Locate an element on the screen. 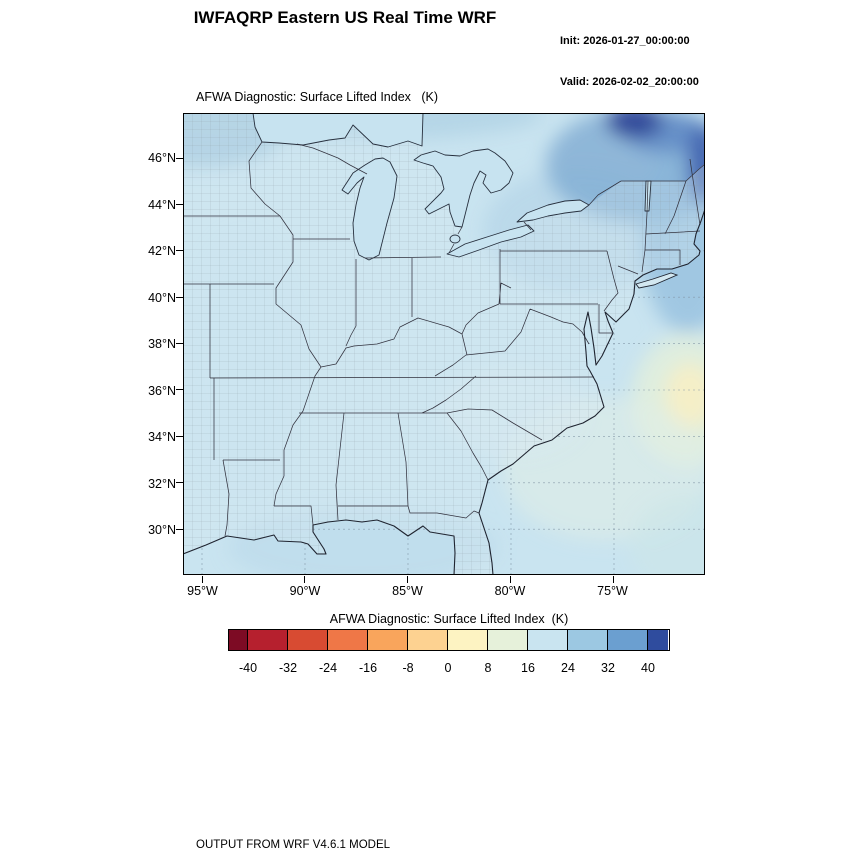  colorbar-tick-label: 32 is located at coordinates (608, 668).